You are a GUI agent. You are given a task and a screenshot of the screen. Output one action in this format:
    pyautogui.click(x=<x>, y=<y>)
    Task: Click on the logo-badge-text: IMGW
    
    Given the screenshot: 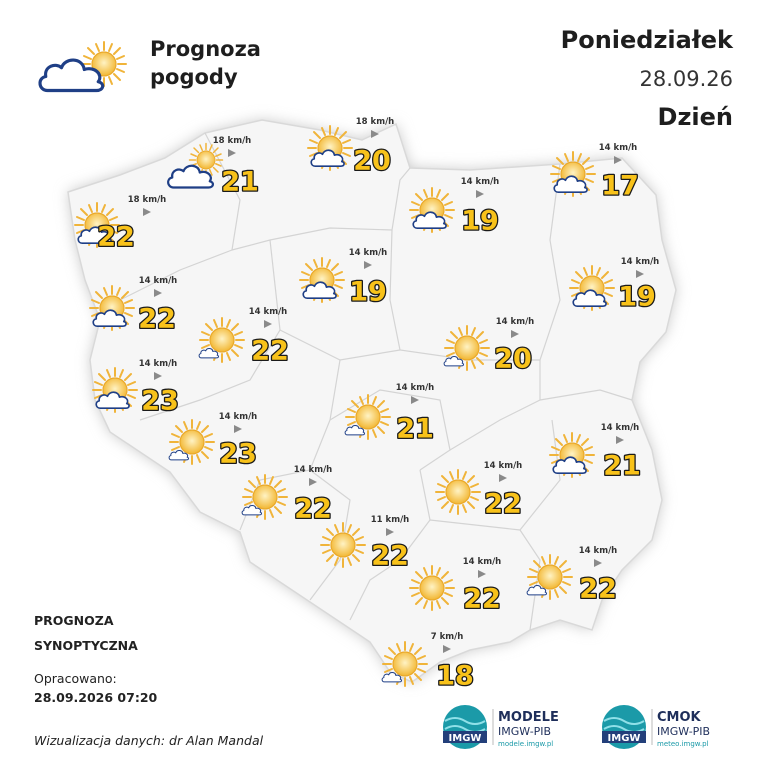 What is the action you would take?
    pyautogui.click(x=624, y=738)
    